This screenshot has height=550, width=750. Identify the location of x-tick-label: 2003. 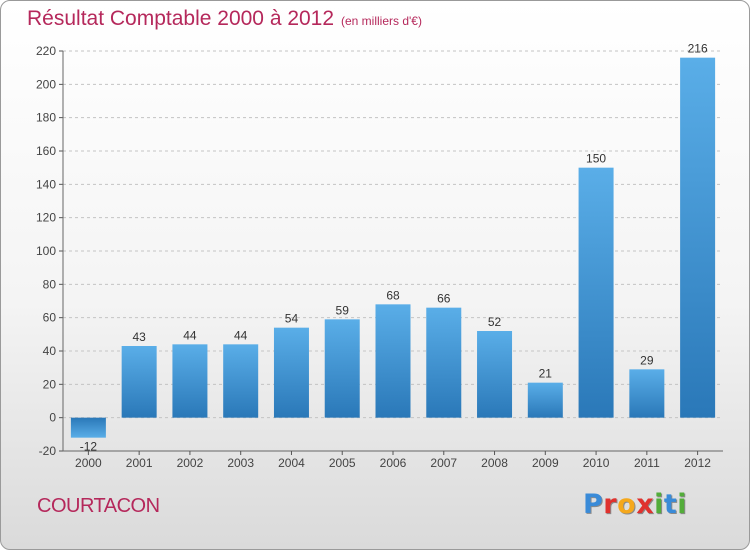
(240, 463).